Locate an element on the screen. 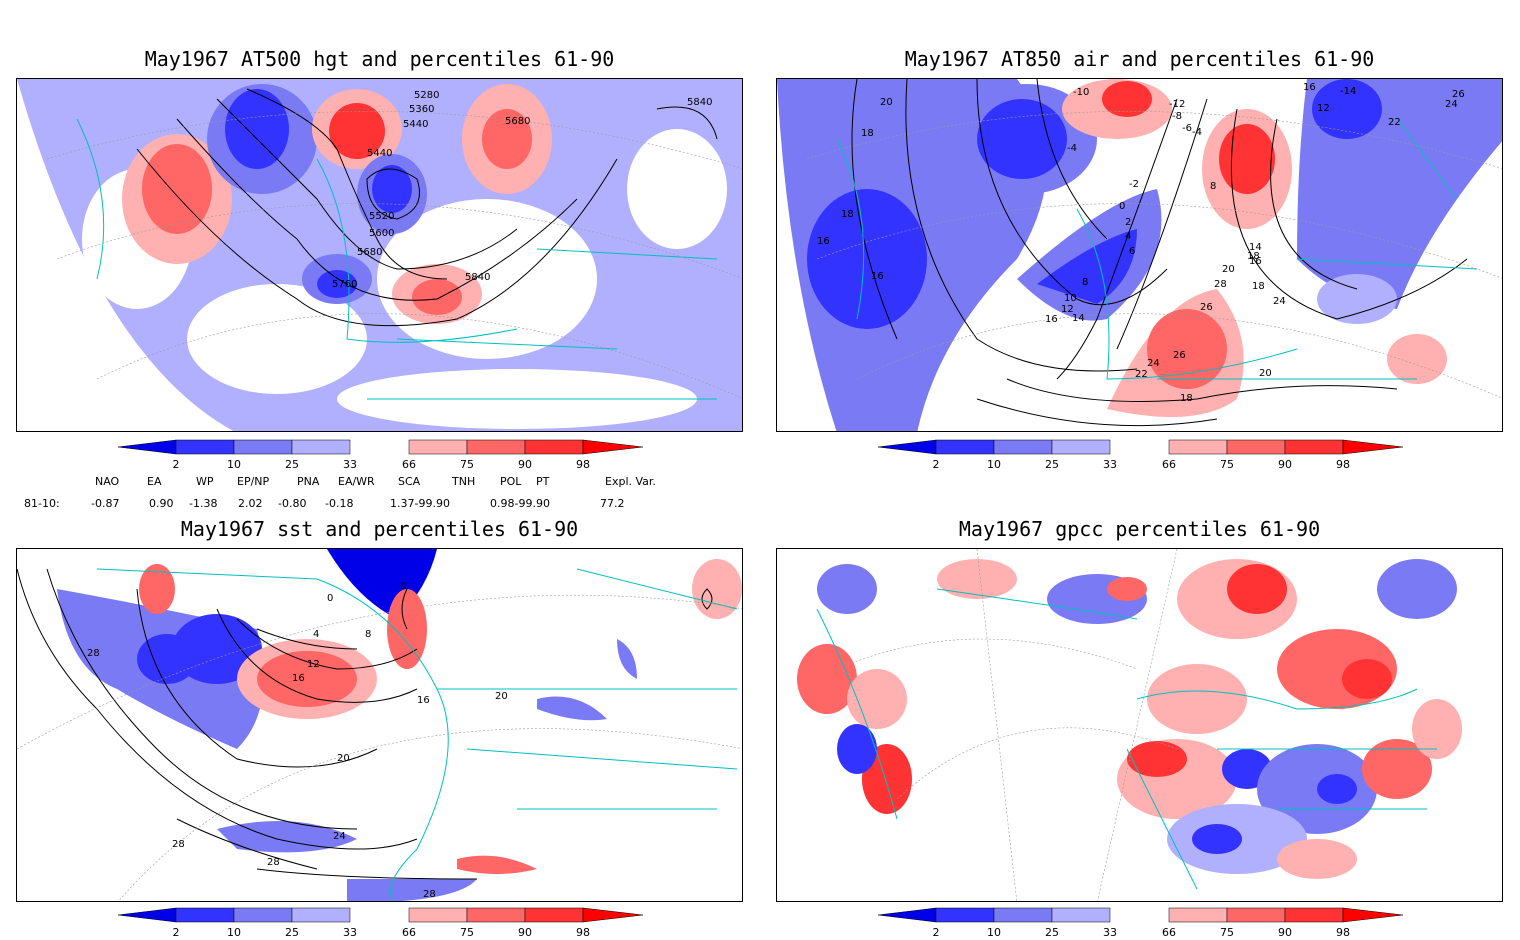  contour-label: -6 is located at coordinates (1187, 128).